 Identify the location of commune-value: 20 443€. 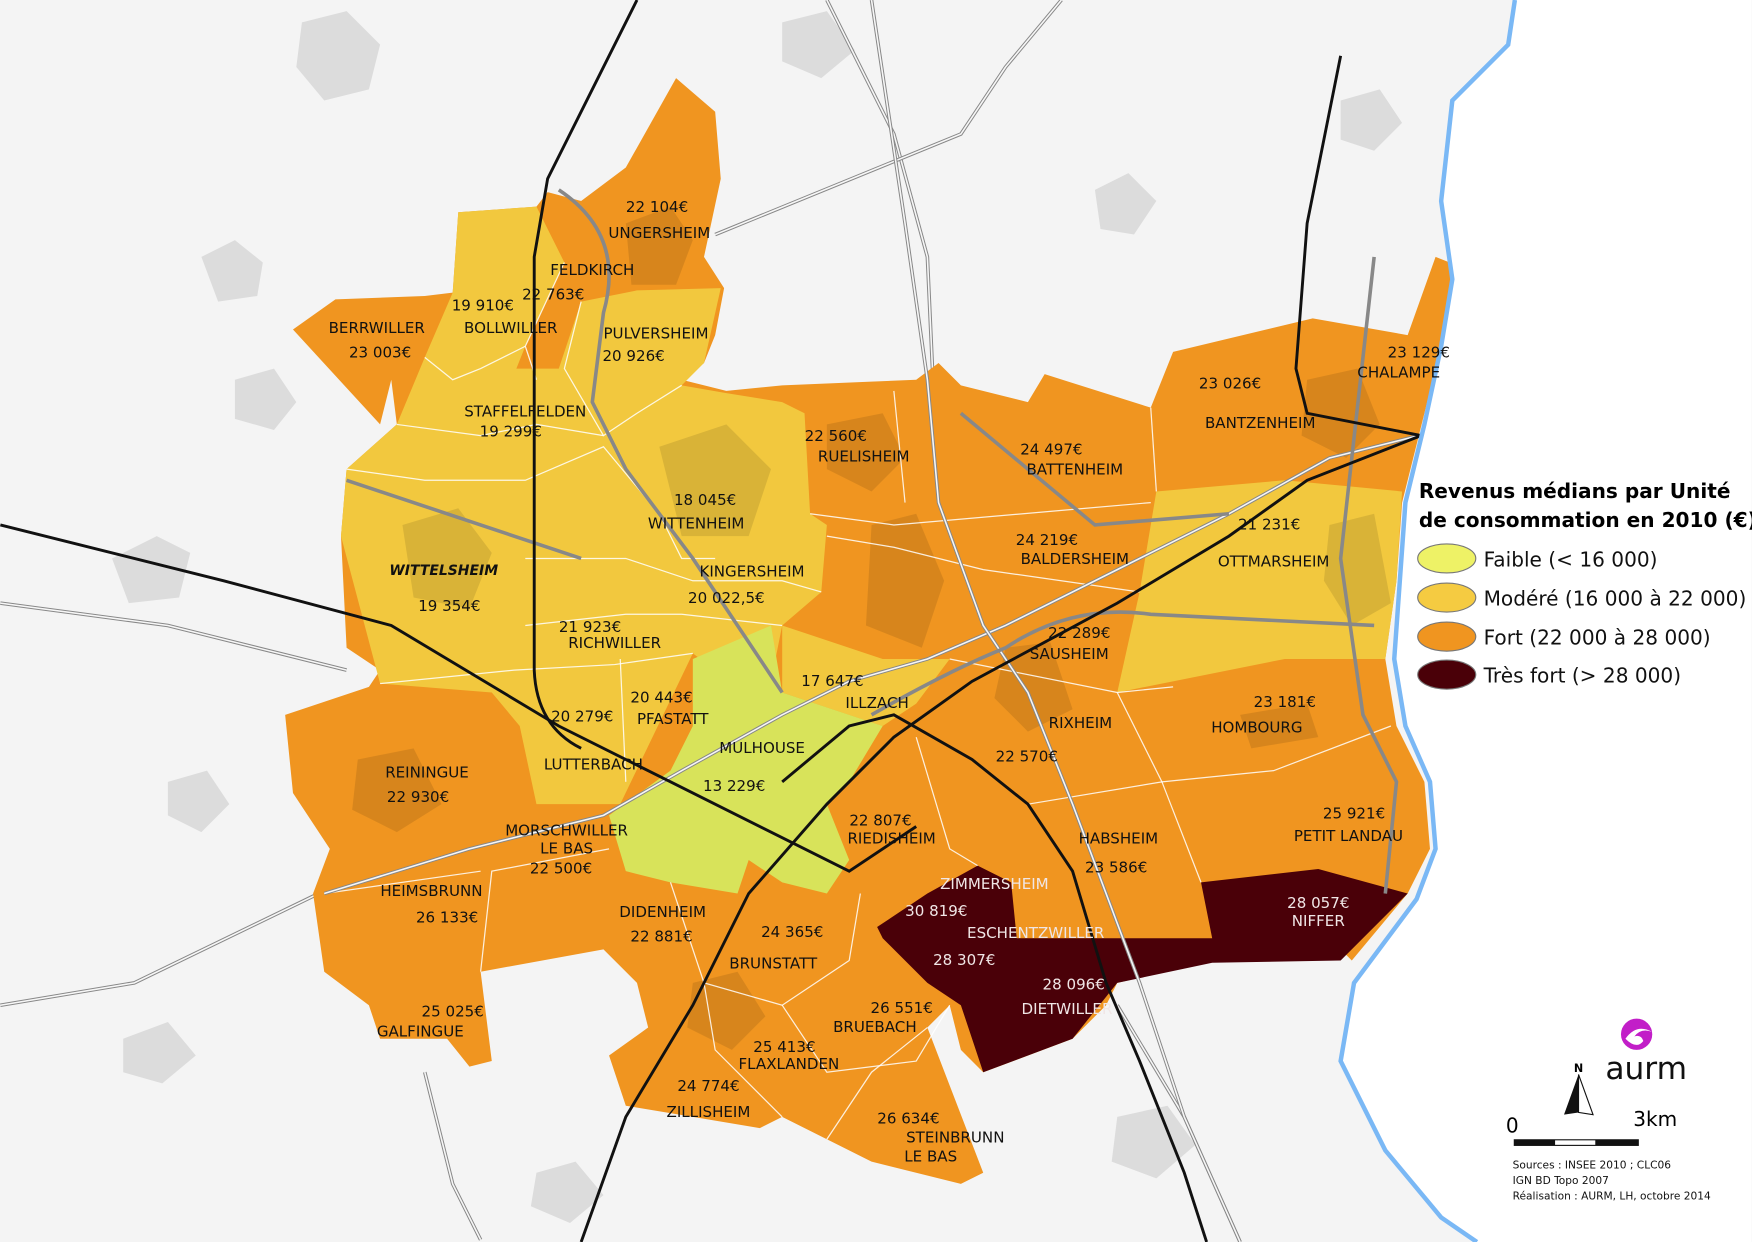
(661, 698).